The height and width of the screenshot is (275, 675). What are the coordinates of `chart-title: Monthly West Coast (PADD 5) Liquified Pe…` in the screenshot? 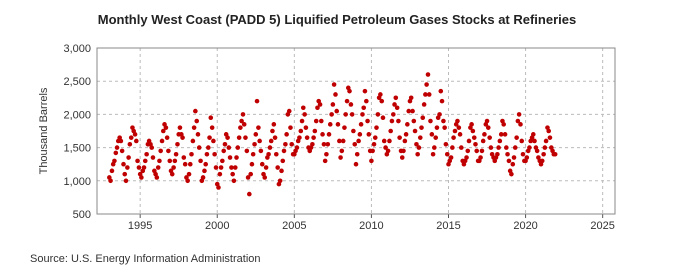 It's located at (337, 19).